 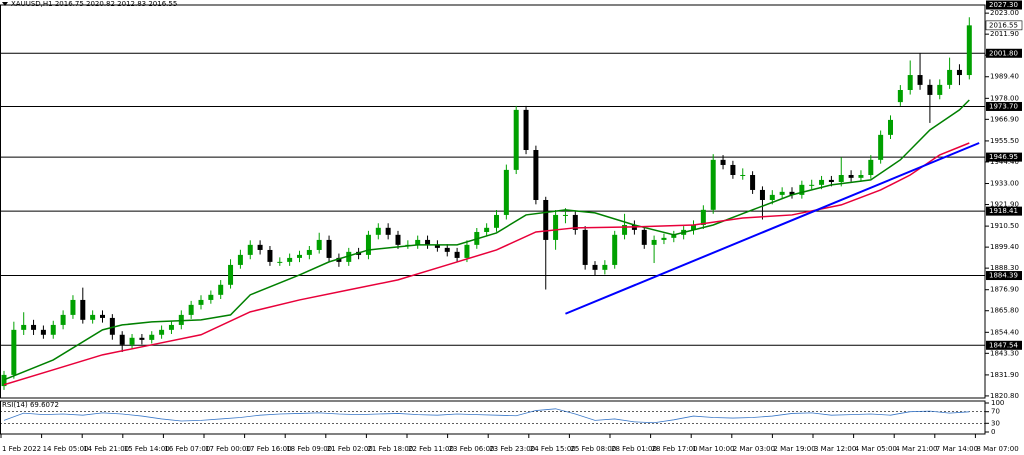 I want to click on x-tick-label: 7 Mar 14:00, so click(x=957, y=449).